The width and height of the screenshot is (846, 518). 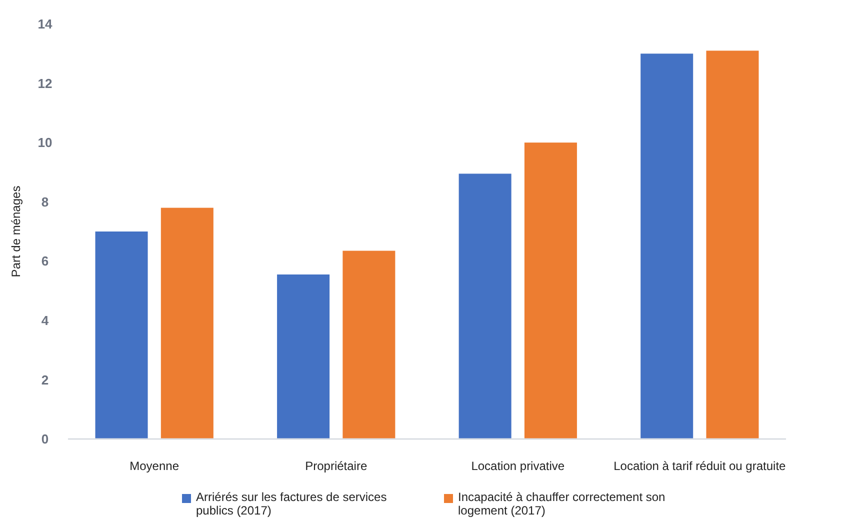 What do you see at coordinates (45, 202) in the screenshot?
I see `y-tick-label: 8` at bounding box center [45, 202].